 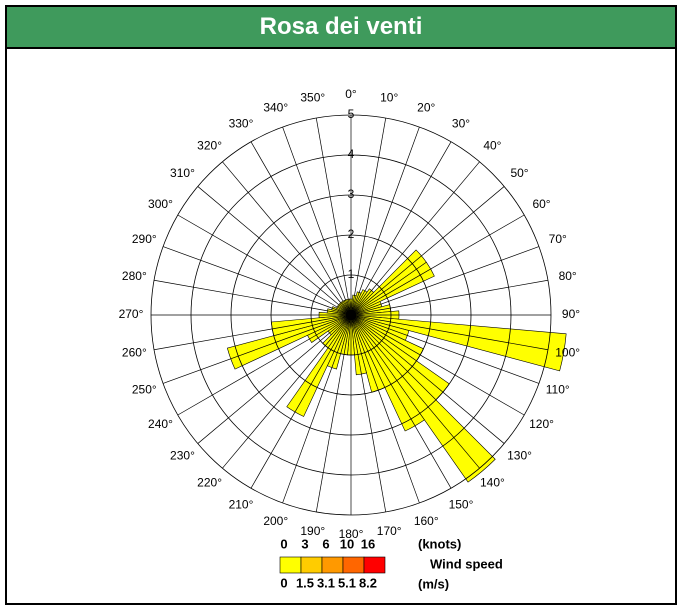 What do you see at coordinates (426, 521) in the screenshot?
I see `direction-label: 160°` at bounding box center [426, 521].